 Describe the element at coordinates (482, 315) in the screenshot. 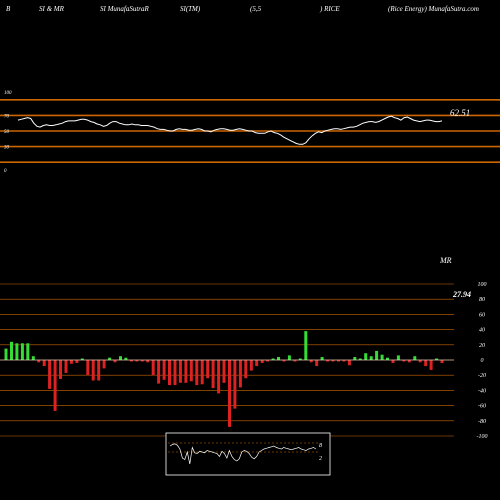

I see `mrsi-y-tick-label: 60` at that location.